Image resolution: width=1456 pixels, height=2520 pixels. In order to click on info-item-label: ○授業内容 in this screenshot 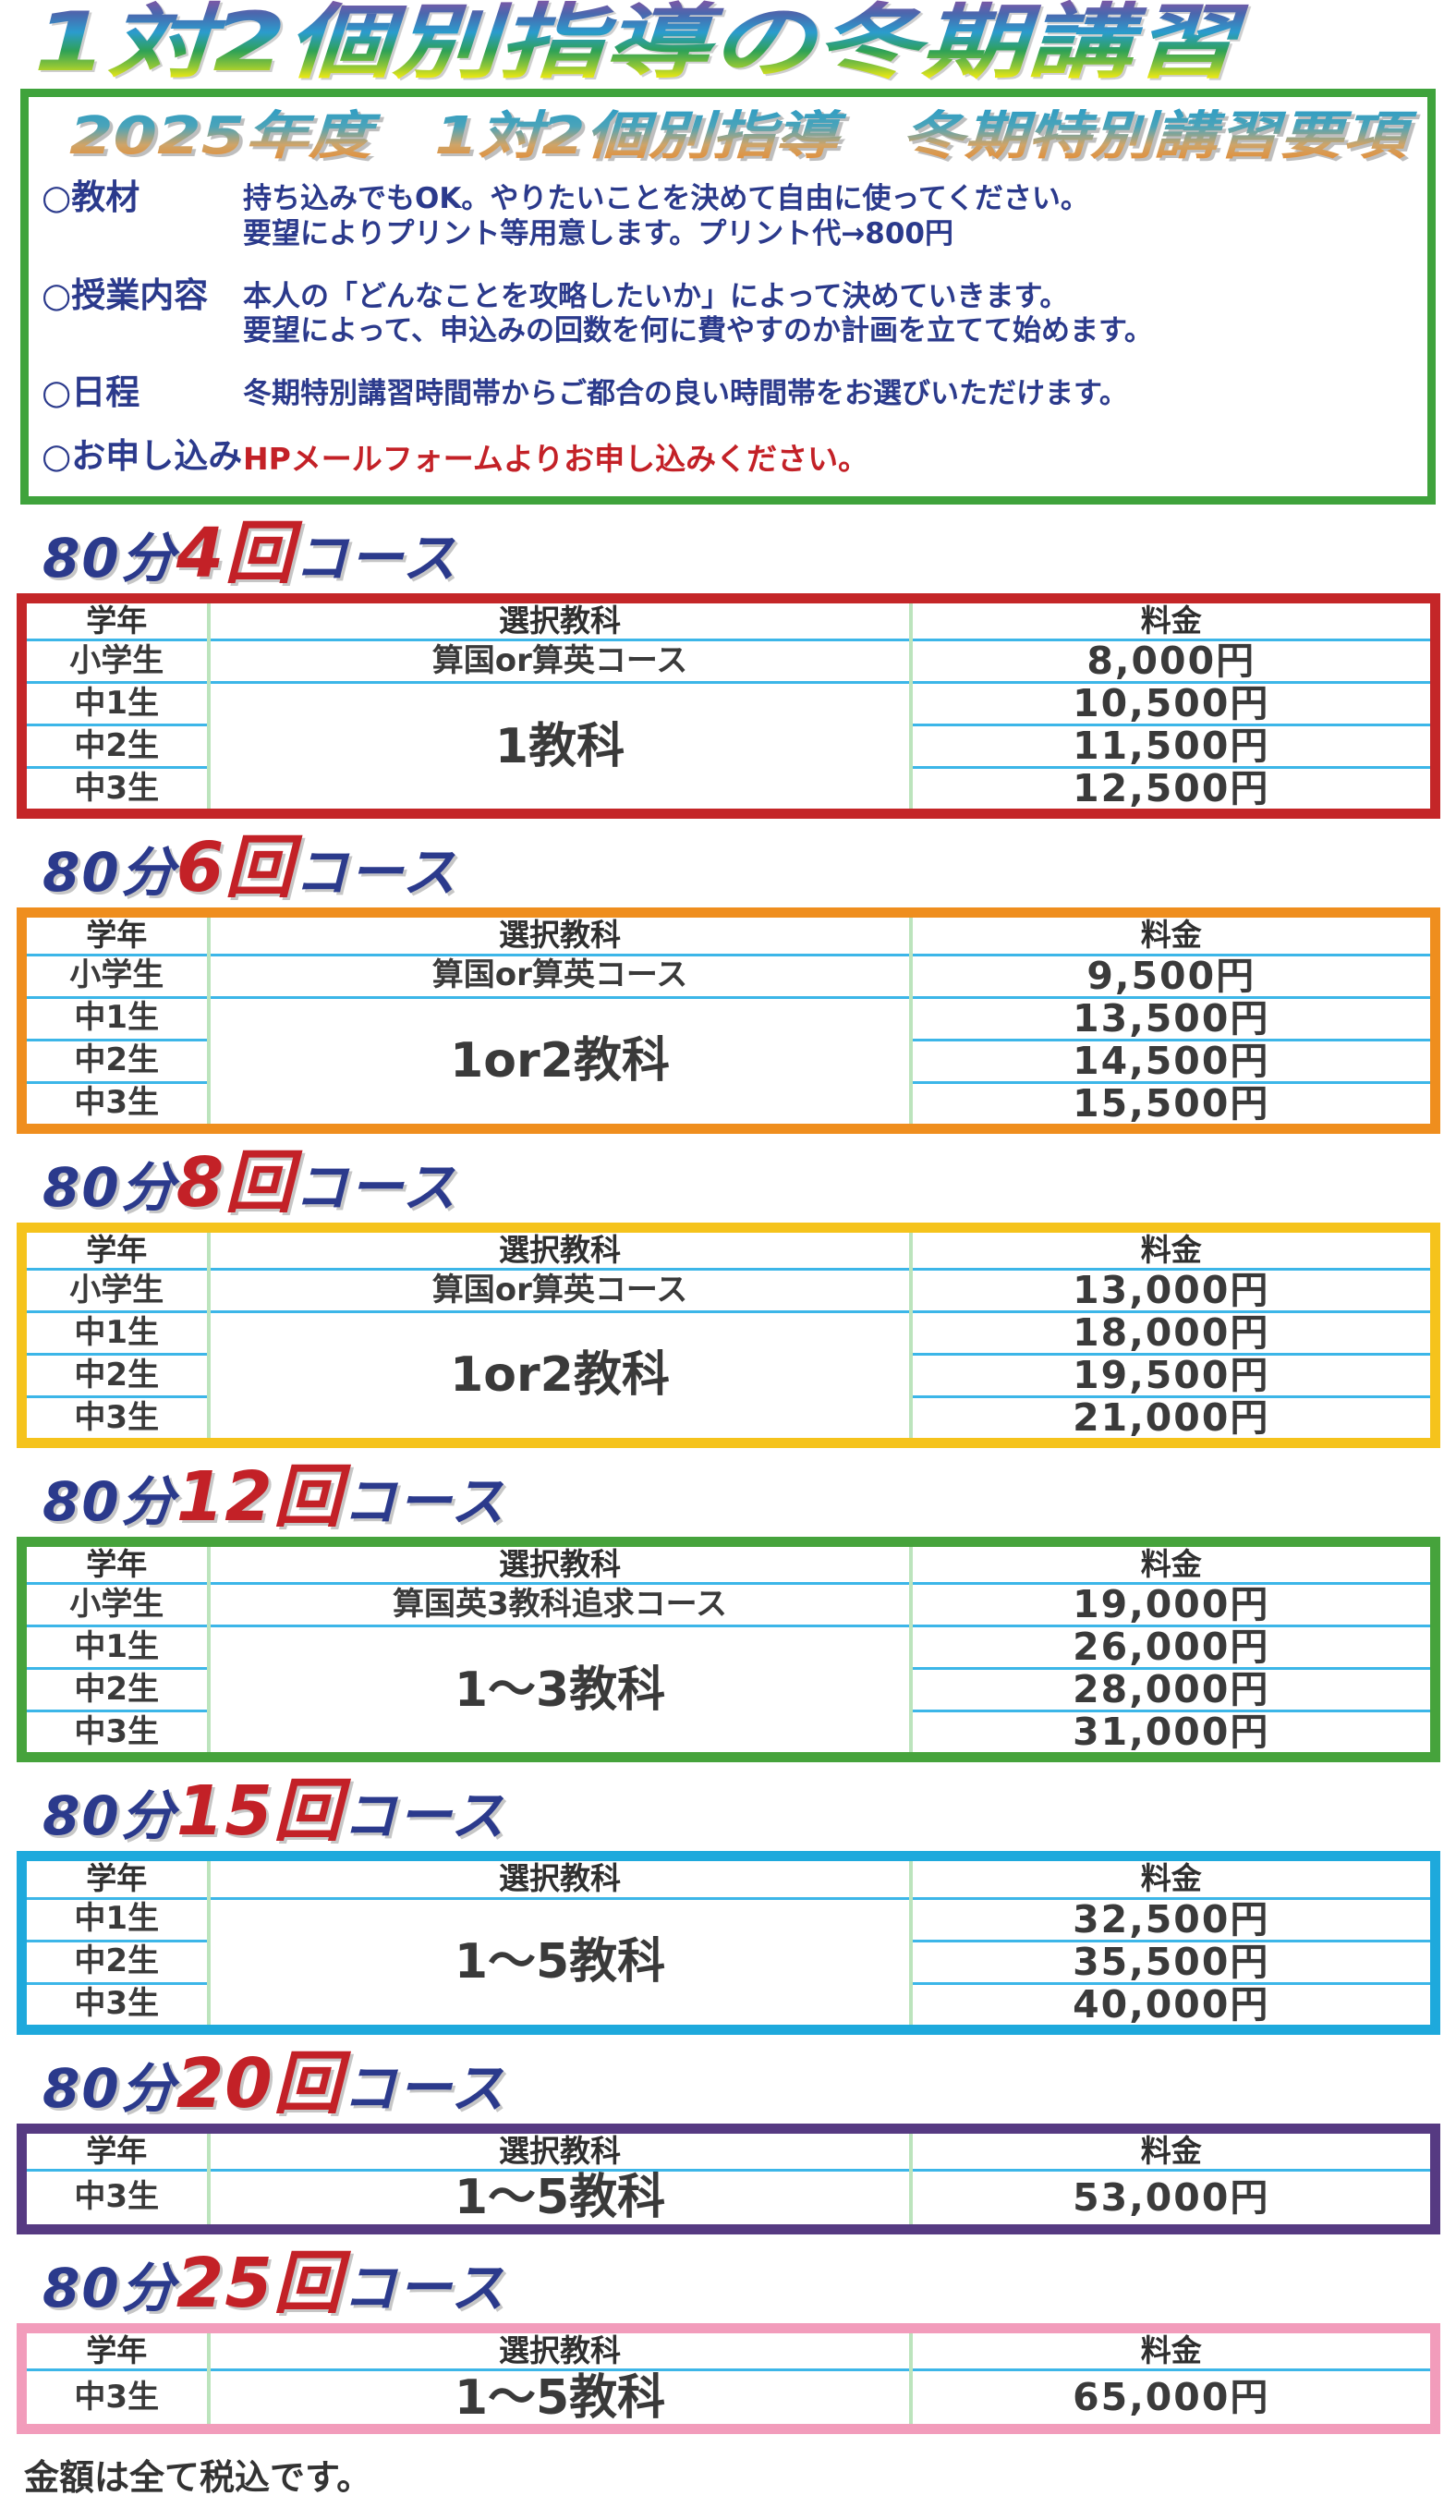, I will do `click(125, 294)`.